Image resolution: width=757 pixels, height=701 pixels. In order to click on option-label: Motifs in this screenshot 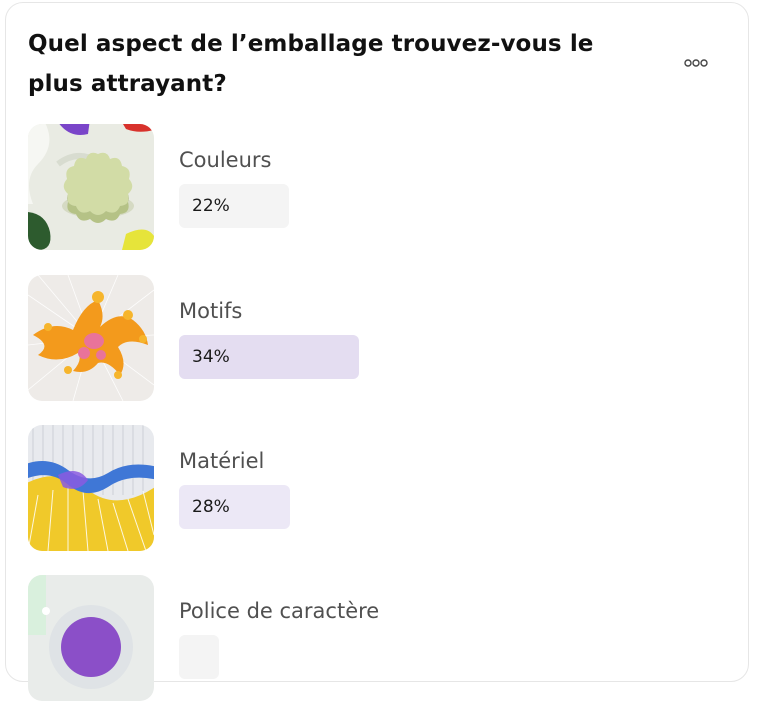, I will do `click(211, 311)`.